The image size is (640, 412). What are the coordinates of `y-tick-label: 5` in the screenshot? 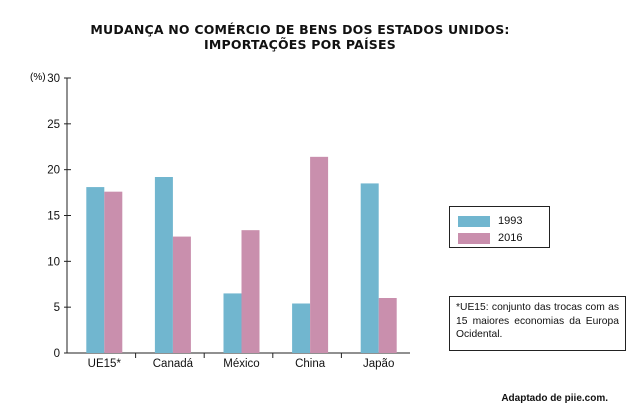 It's located at (57, 308).